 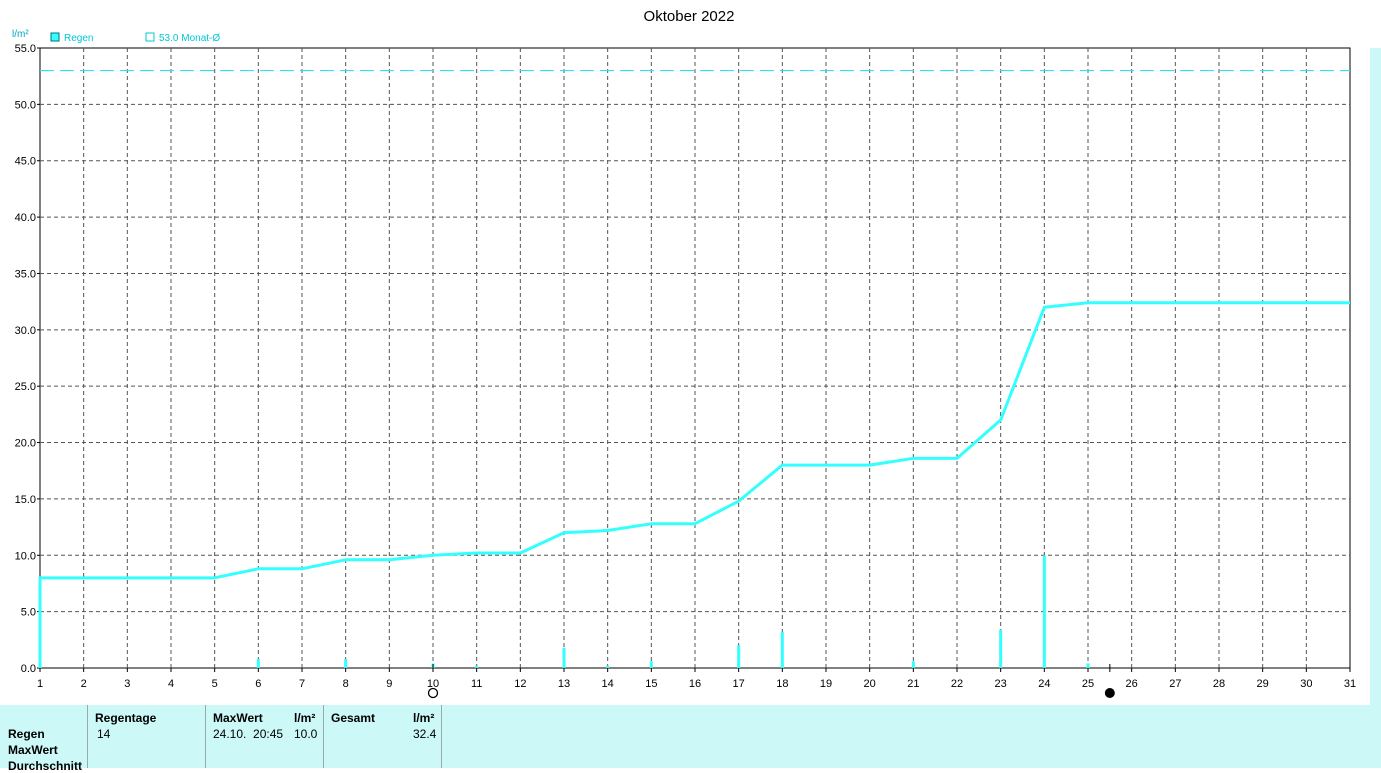 I want to click on x-tick-label: 20, so click(x=870, y=684).